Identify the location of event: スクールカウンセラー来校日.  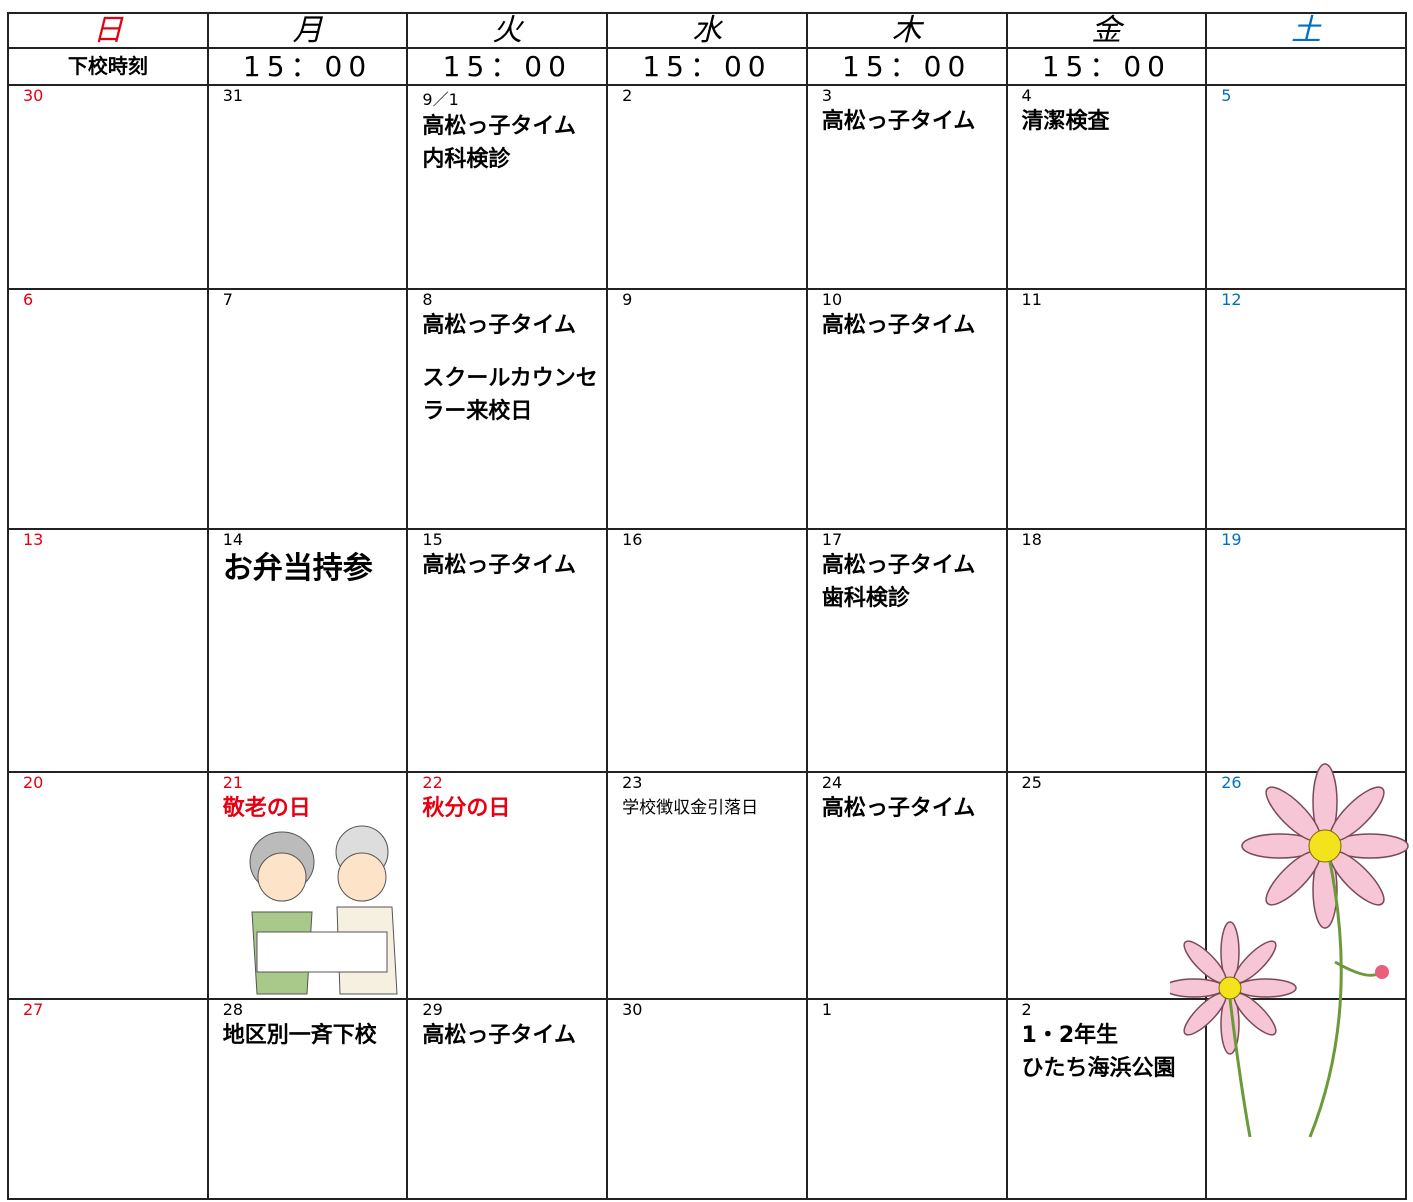
(510, 395).